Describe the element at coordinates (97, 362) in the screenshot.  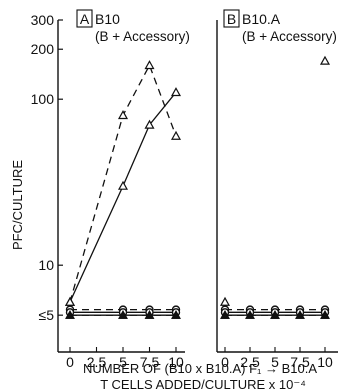
I see `panel-a-x-tick-label: 2.5` at that location.